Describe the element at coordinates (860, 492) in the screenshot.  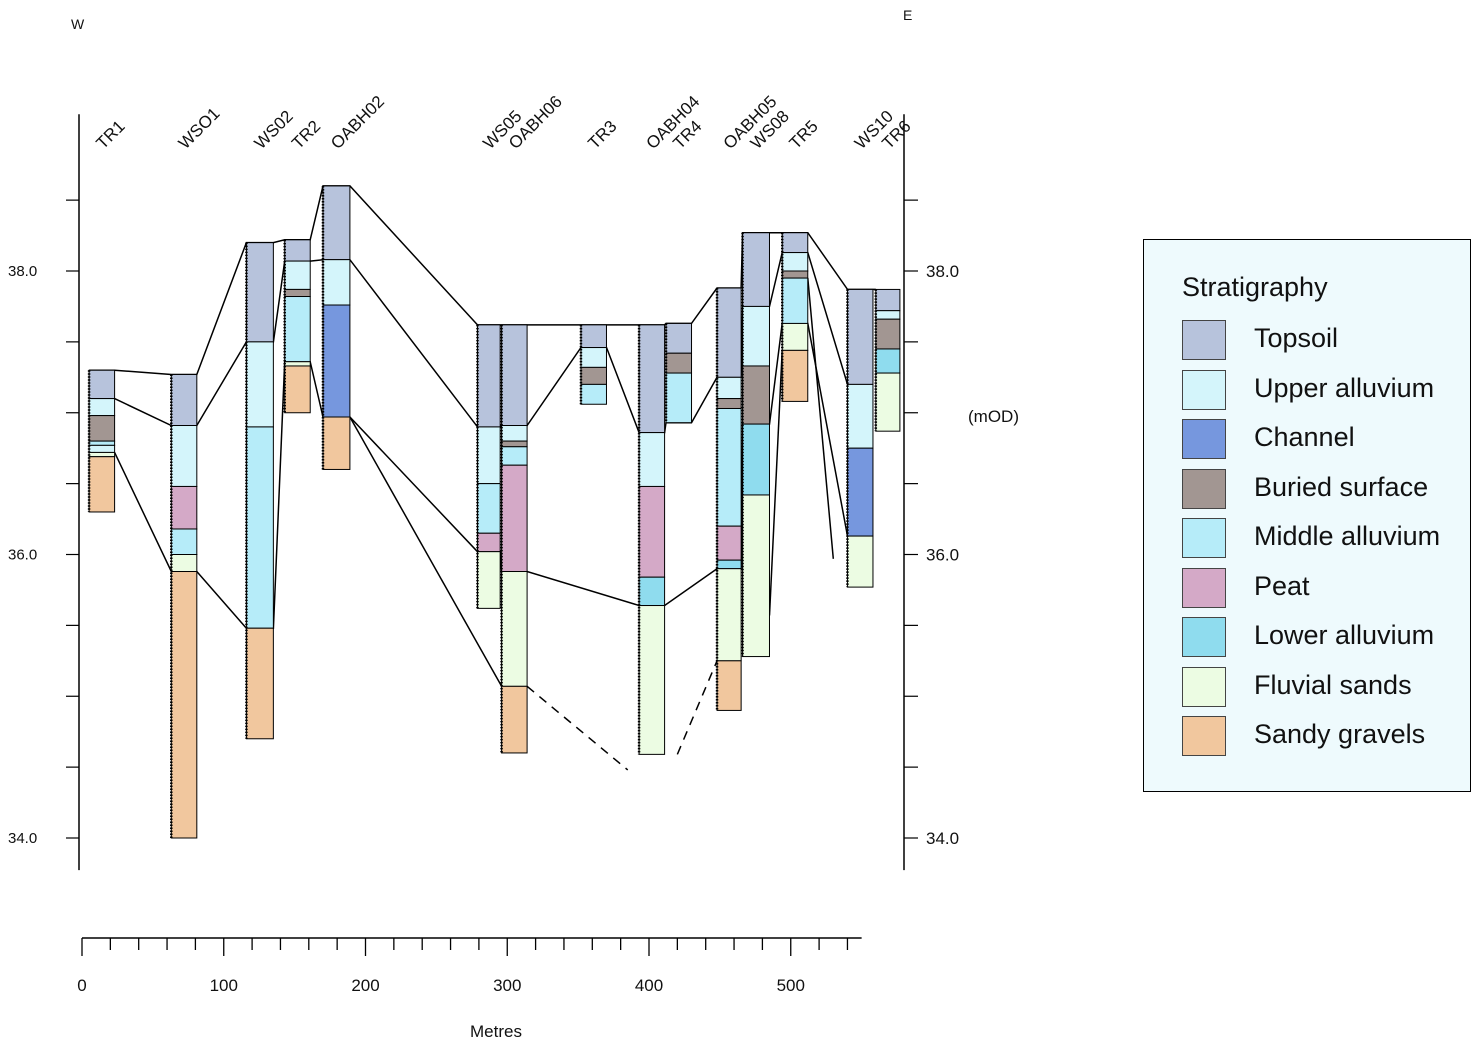
I see `layer-channel` at that location.